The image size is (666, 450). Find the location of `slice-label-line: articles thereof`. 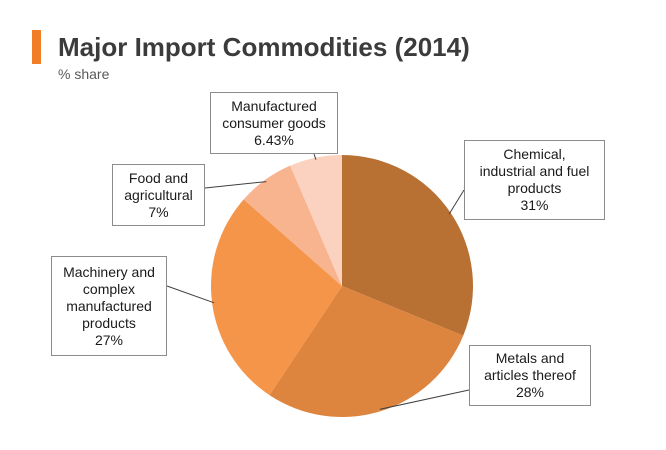

slice-label-line: articles thereof is located at coordinates (530, 375).